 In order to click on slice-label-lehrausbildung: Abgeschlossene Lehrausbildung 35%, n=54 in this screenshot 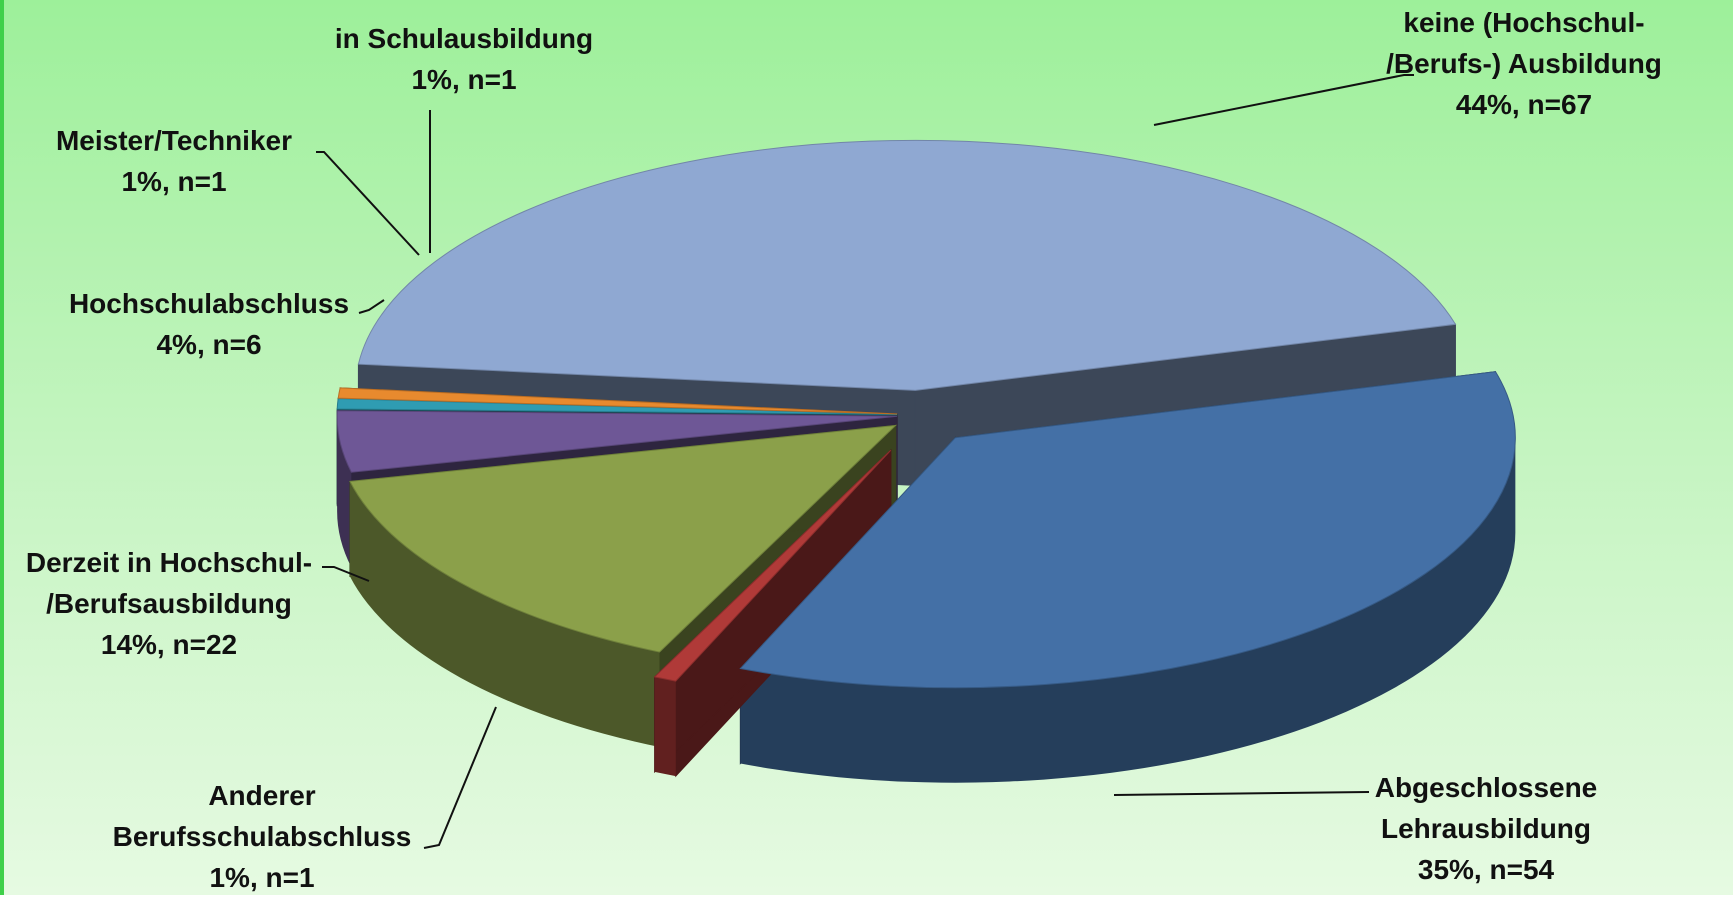, I will do `click(1486, 828)`.